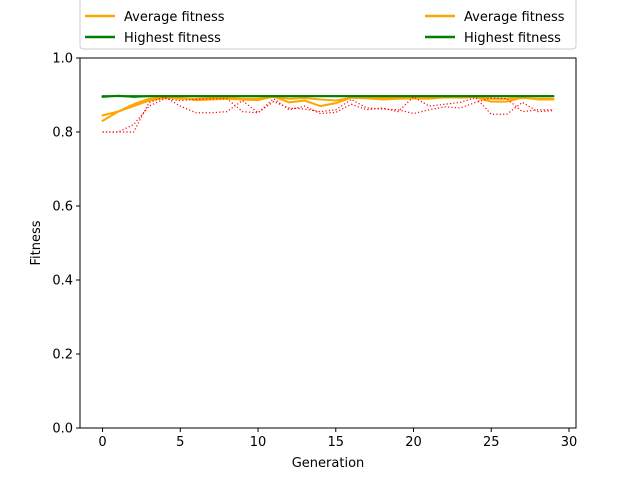 This screenshot has width=640, height=480. What do you see at coordinates (62, 59) in the screenshot?
I see `y-tick-label: 1.0` at bounding box center [62, 59].